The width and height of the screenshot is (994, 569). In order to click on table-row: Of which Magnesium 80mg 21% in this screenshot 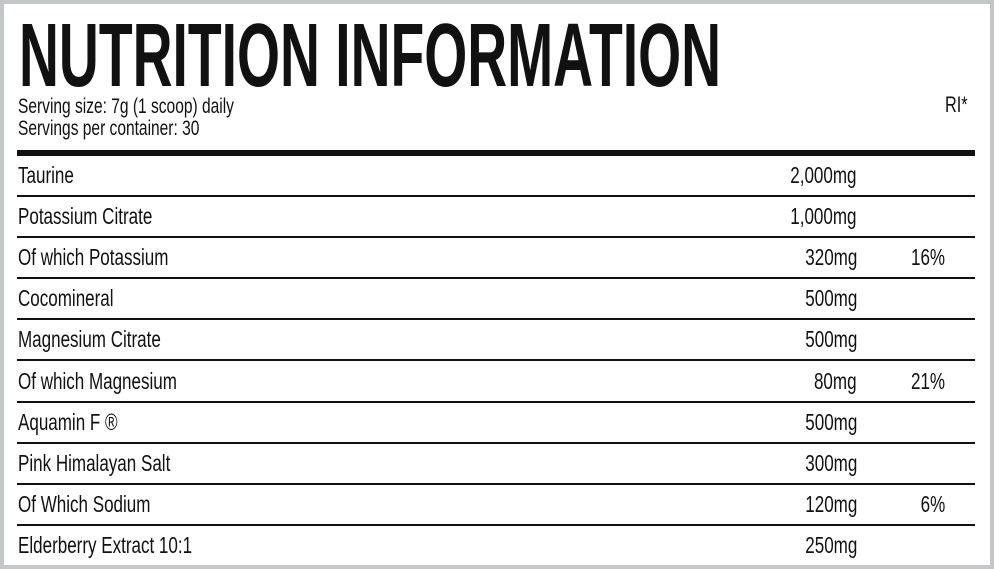, I will do `click(496, 382)`.